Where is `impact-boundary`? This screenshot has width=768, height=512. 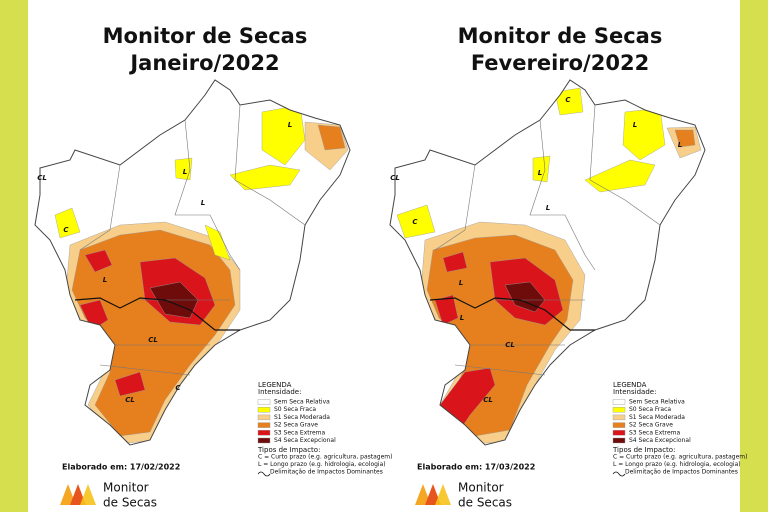 impact-boundary is located at coordinates (157, 314).